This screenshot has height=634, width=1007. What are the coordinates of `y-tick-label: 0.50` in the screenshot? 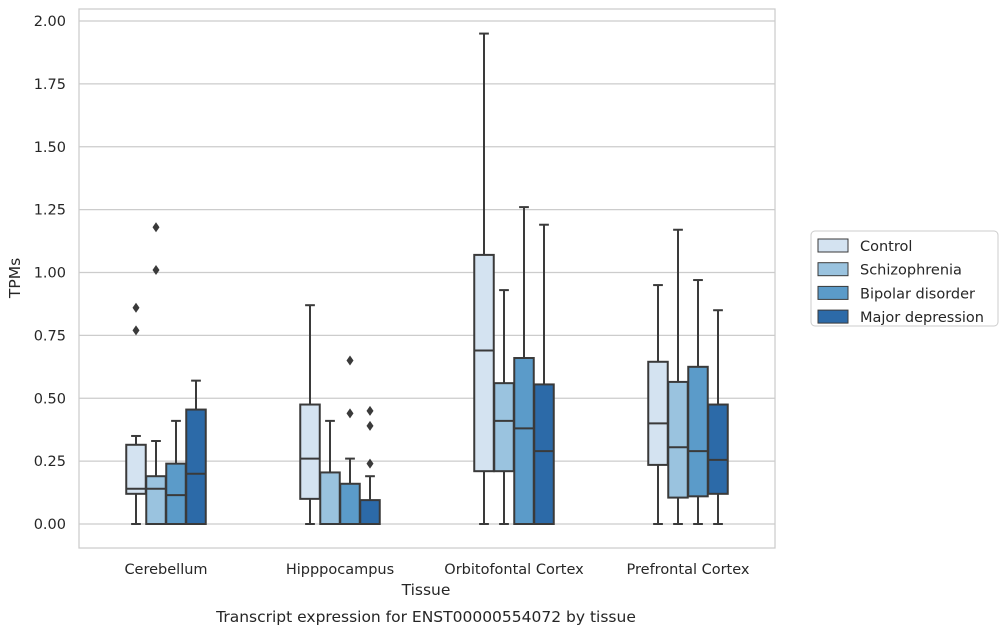 It's located at (50, 399).